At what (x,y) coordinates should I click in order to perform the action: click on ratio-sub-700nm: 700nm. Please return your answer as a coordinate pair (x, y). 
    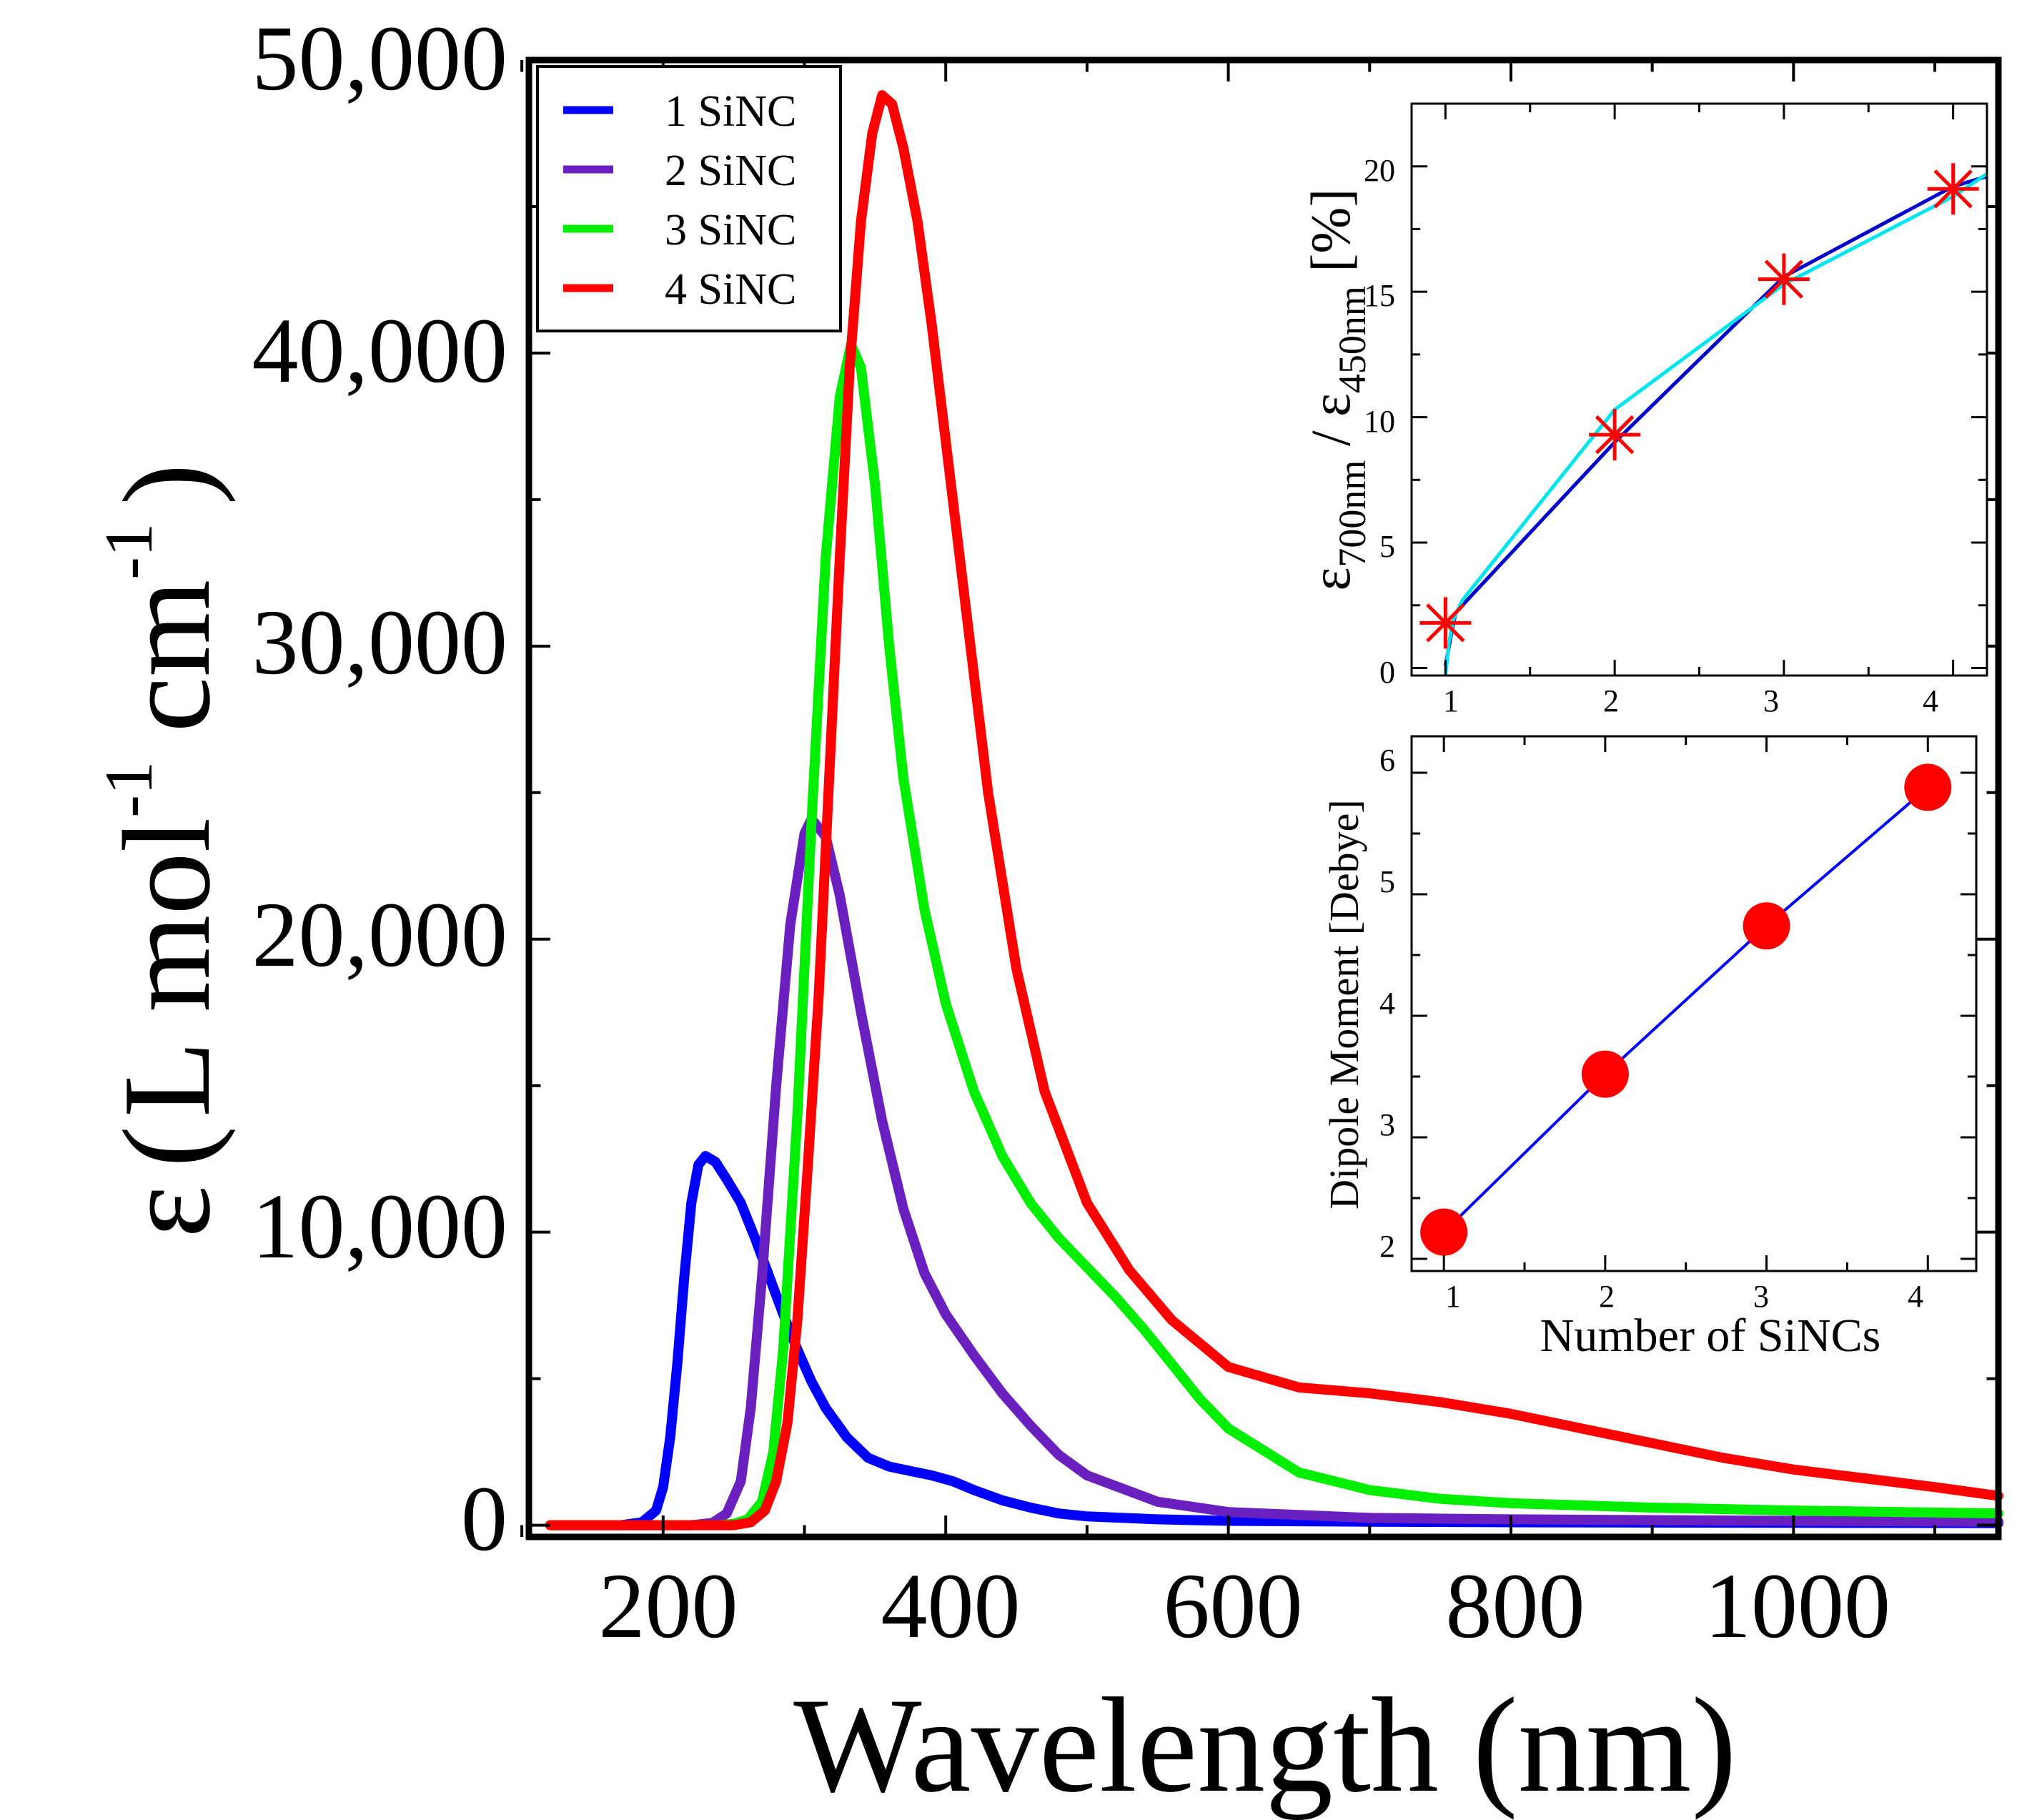
    Looking at the image, I should click on (1352, 514).